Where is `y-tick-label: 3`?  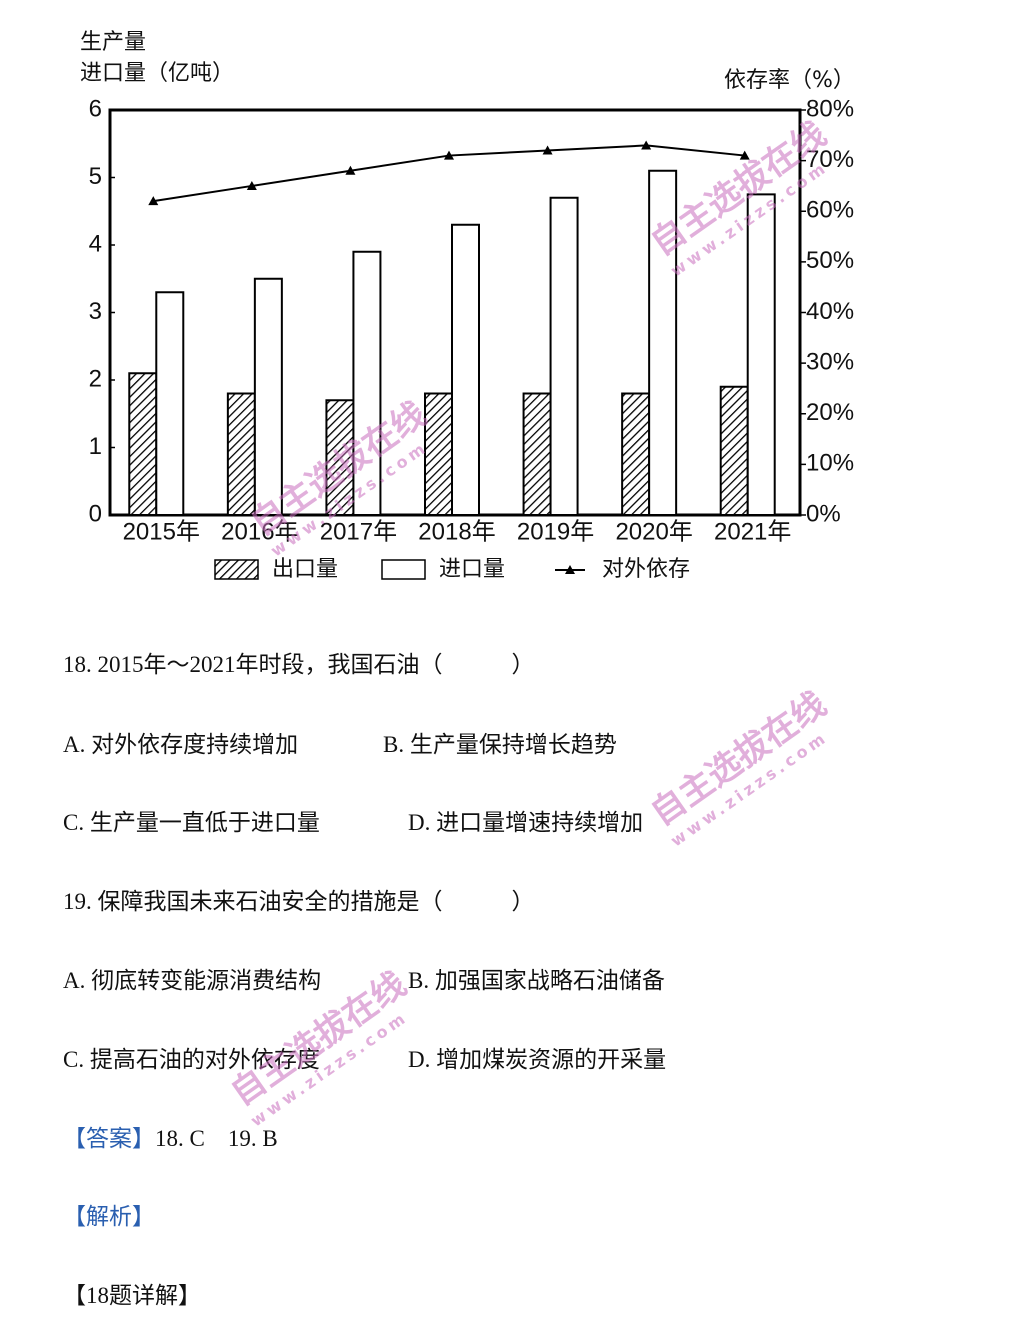
y-tick-label: 3 is located at coordinates (95, 311).